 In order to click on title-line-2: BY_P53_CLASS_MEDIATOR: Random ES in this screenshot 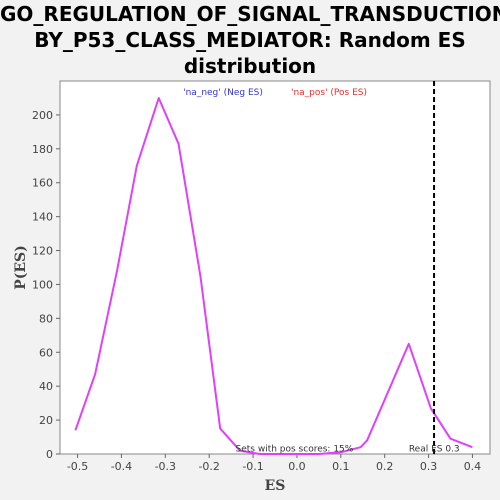, I will do `click(250, 40)`.